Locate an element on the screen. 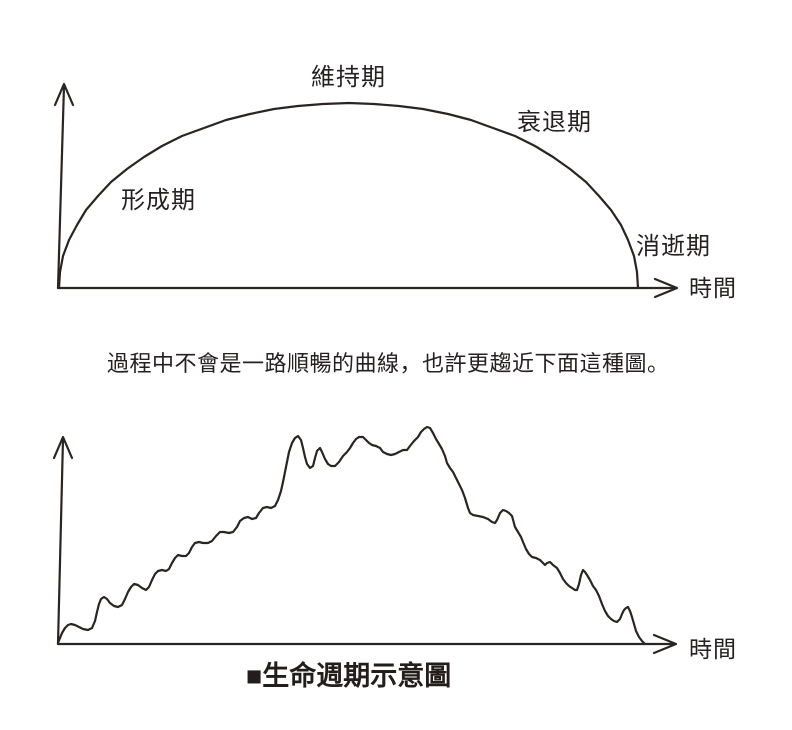 This screenshot has height=730, width=792. stage-label-disappearance: 消逝期 is located at coordinates (673, 246).